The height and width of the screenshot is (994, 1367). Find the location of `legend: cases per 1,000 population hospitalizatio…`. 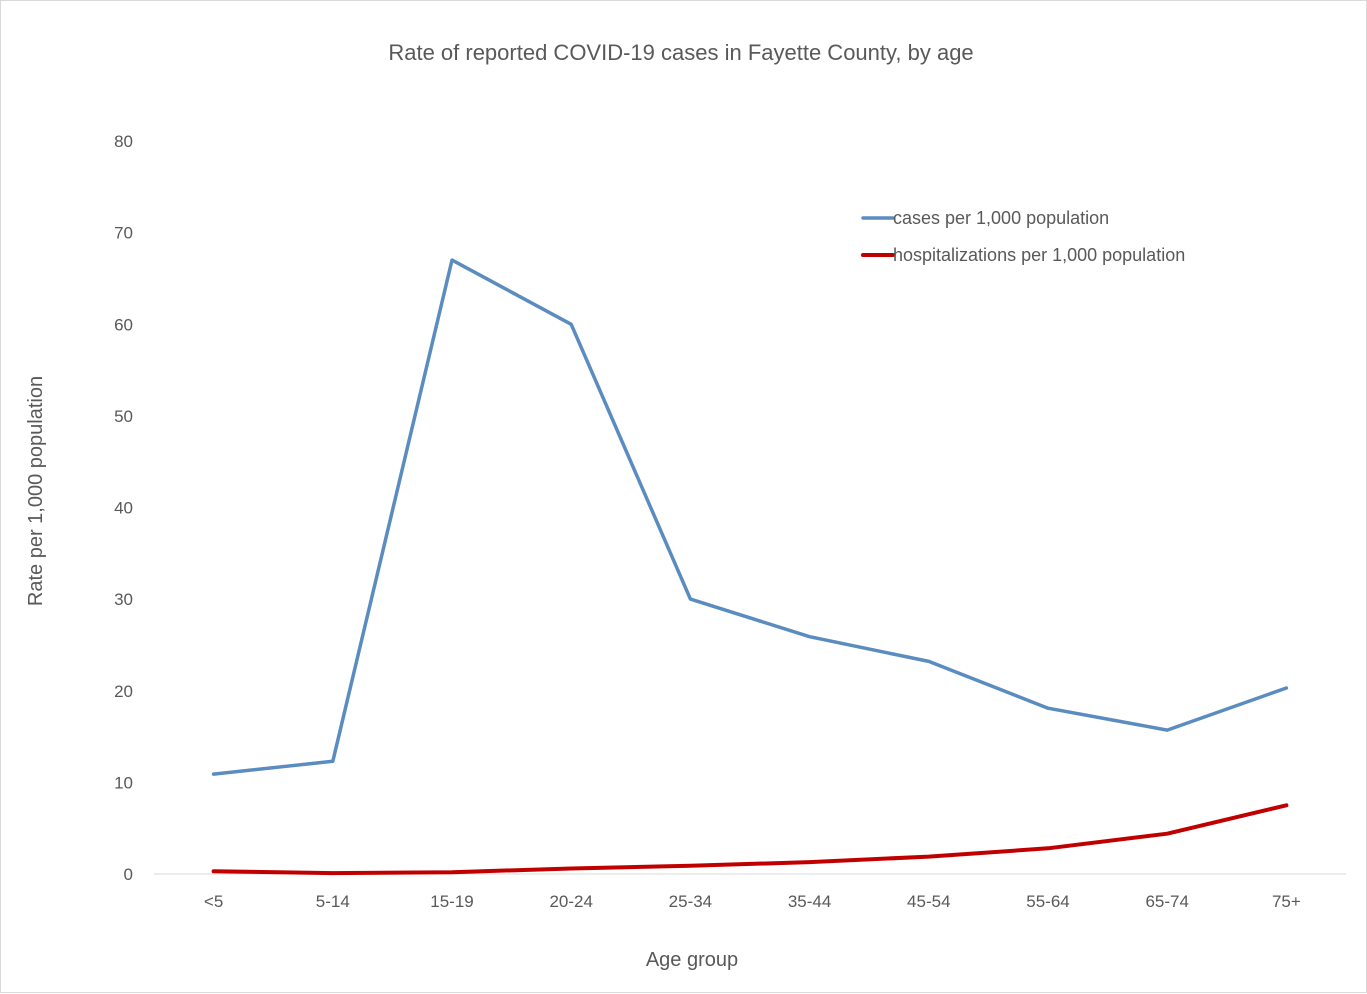

legend: cases per 1,000 population hospitalizatio… is located at coordinates (1023, 236).